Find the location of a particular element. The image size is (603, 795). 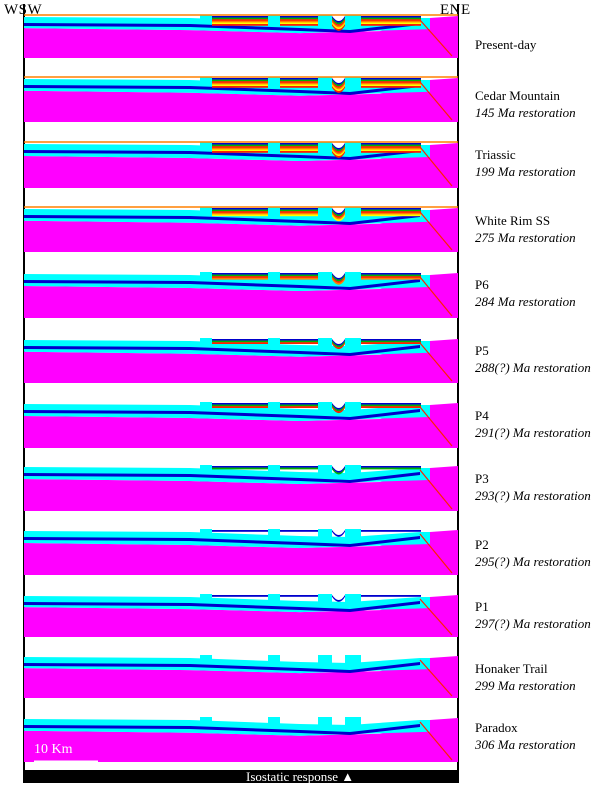

panel-name: White Rim SS is located at coordinates (513, 220).